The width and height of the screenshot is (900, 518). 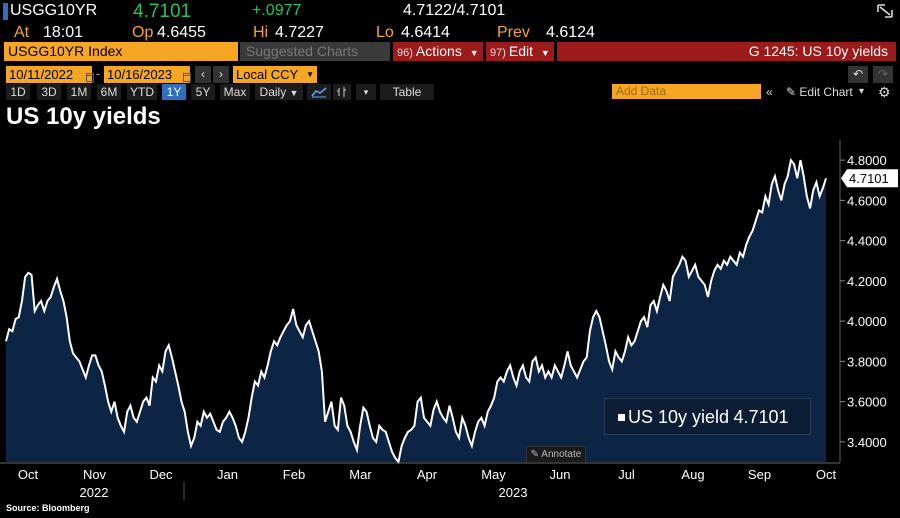 I want to click on range-1d: 1D, so click(x=18, y=92).